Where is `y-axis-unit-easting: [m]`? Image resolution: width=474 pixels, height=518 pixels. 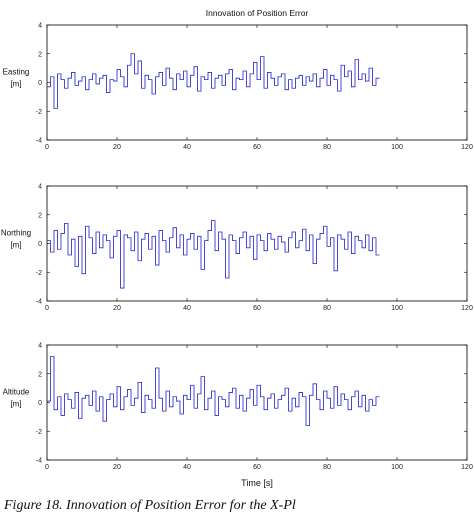 y-axis-unit-easting: [m] is located at coordinates (15, 84).